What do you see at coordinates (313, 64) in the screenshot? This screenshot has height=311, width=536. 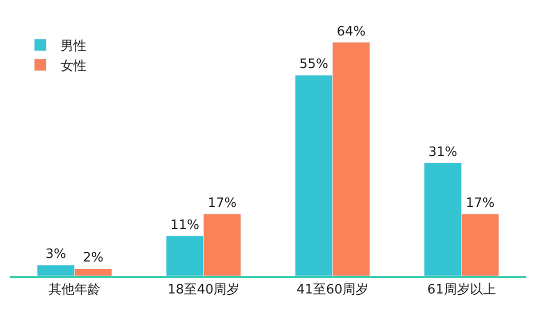 I see `data-label: 55%` at bounding box center [313, 64].